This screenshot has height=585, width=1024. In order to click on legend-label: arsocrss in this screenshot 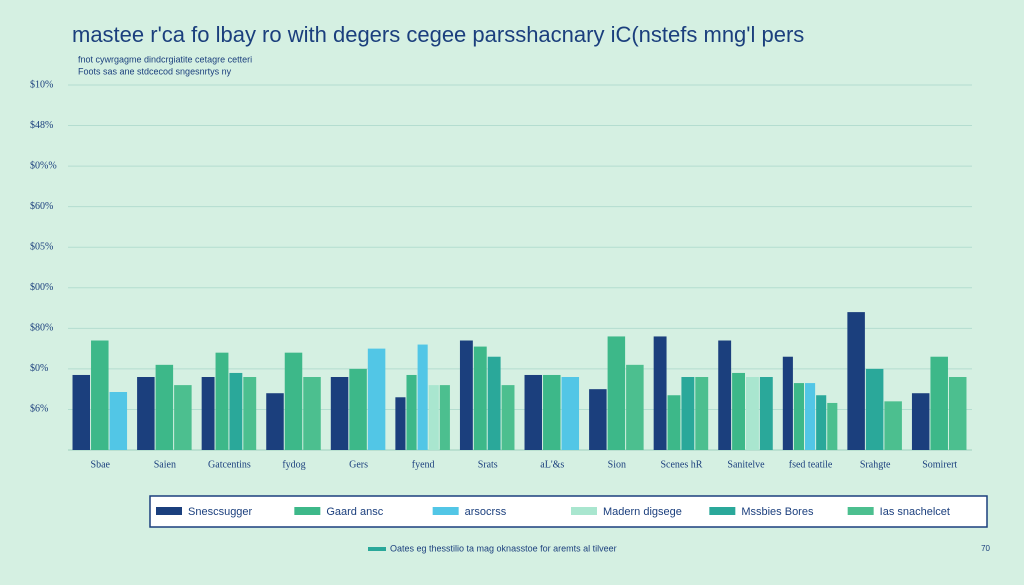, I will do `click(486, 512)`.